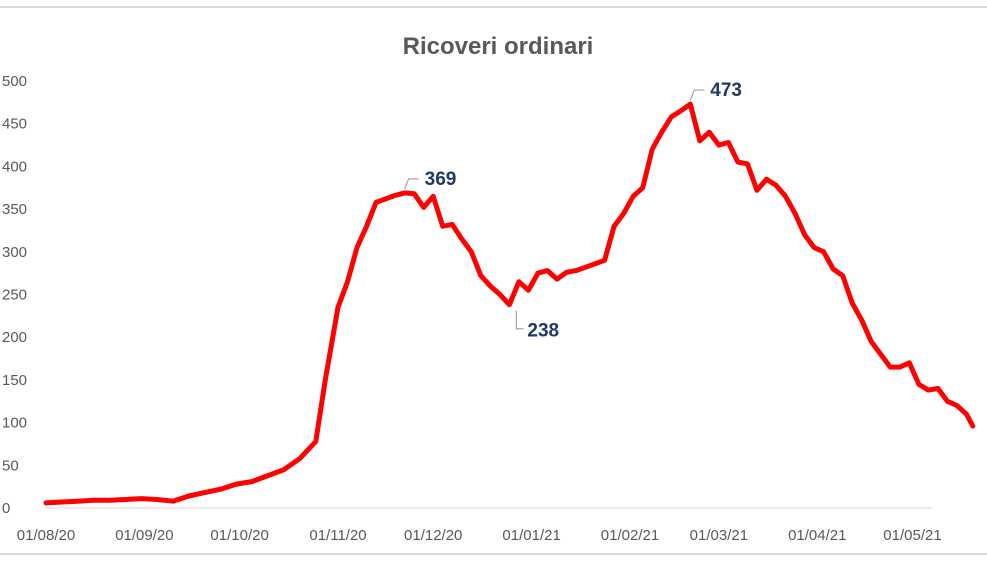 The height and width of the screenshot is (562, 987). What do you see at coordinates (14, 337) in the screenshot?
I see `y-tick-label: 200` at bounding box center [14, 337].